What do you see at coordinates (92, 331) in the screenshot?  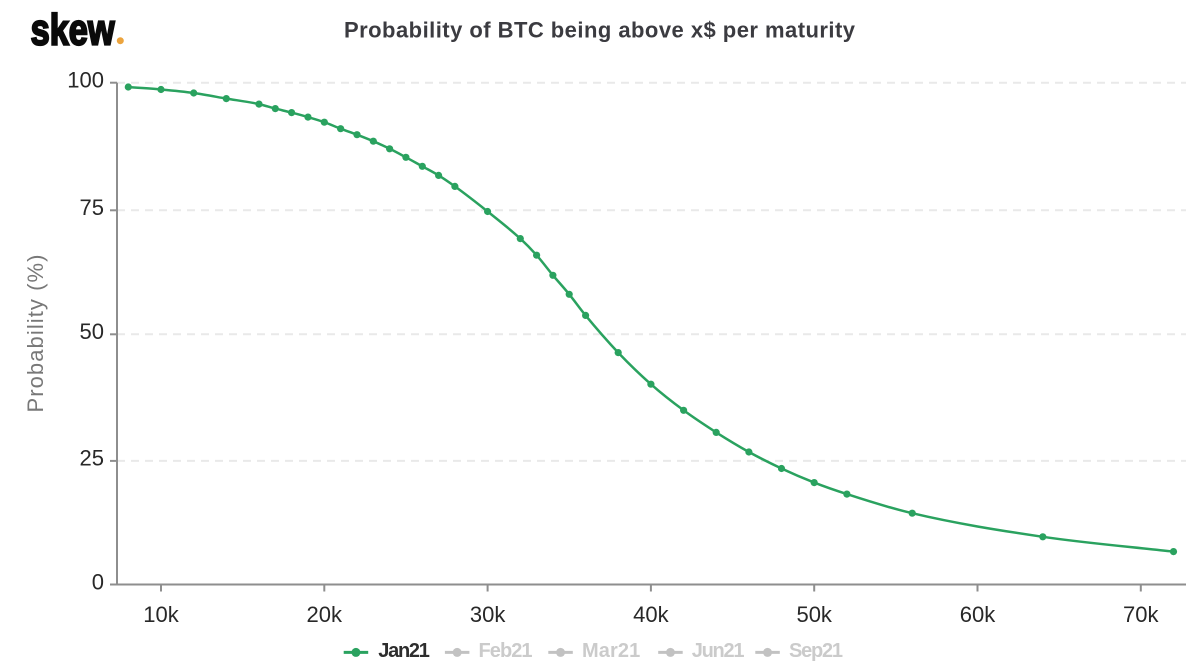 I see `svg-text: 50` at bounding box center [92, 331].